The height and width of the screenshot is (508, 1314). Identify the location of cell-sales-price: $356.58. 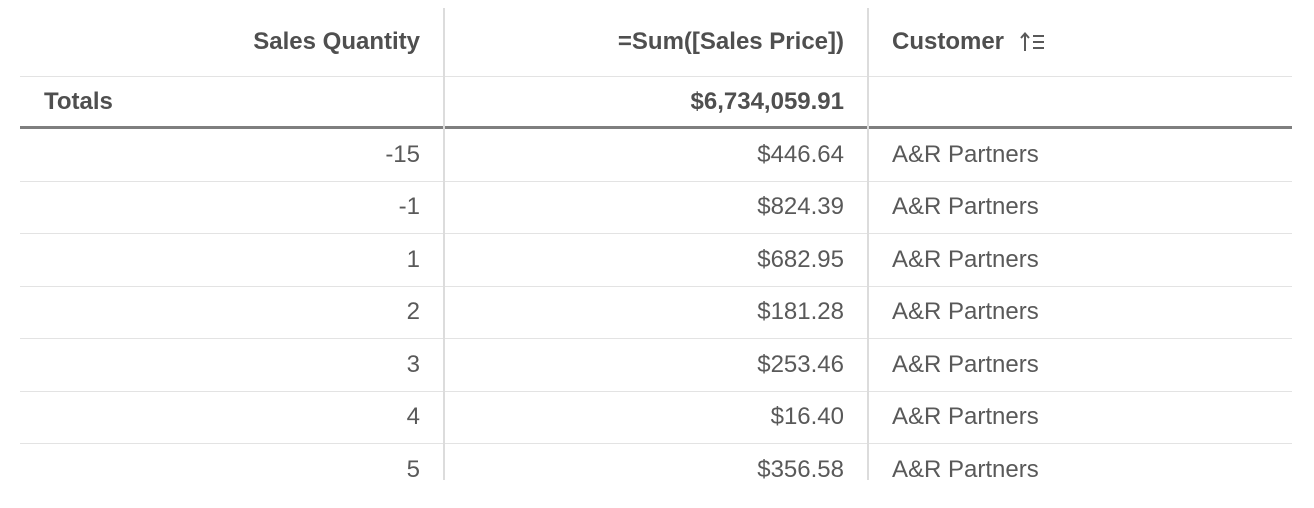
(800, 467).